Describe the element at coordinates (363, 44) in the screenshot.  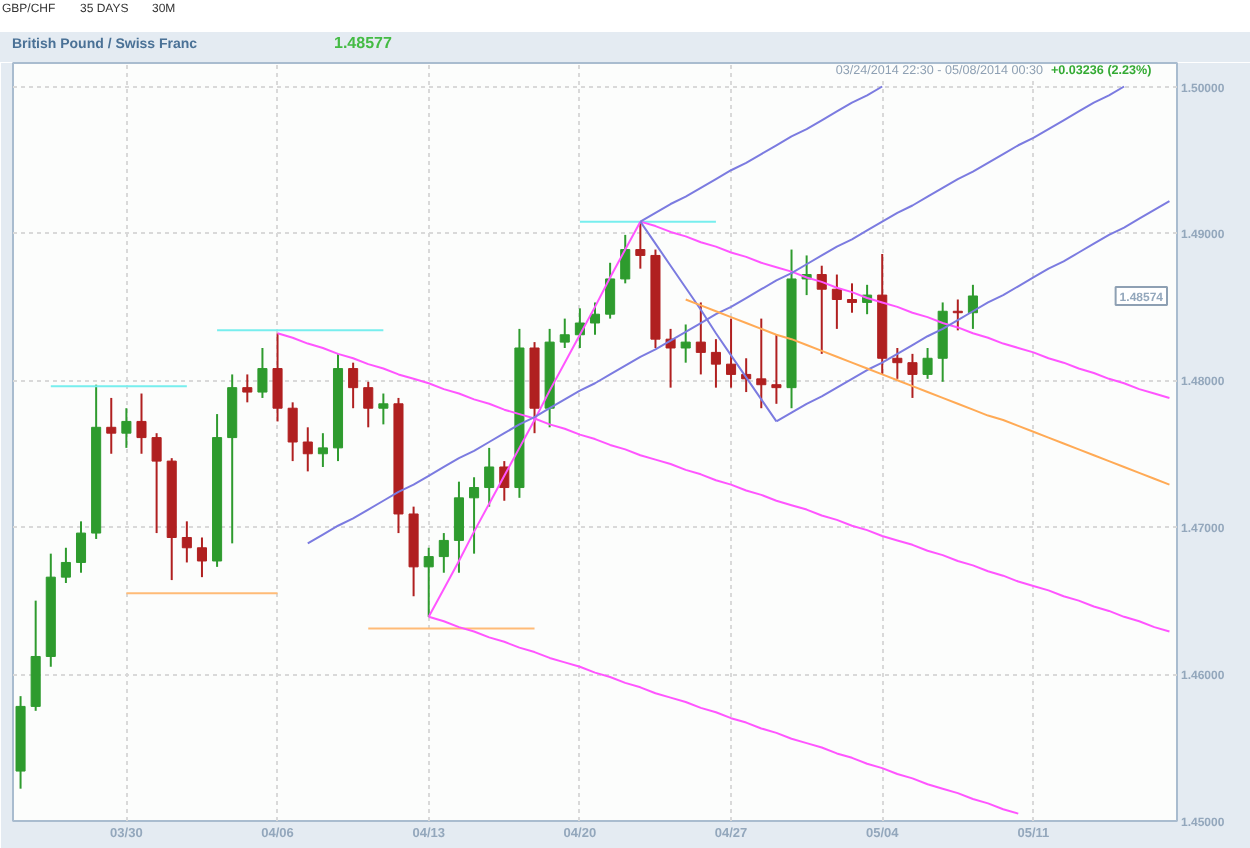
I see `text: 1.48577` at that location.